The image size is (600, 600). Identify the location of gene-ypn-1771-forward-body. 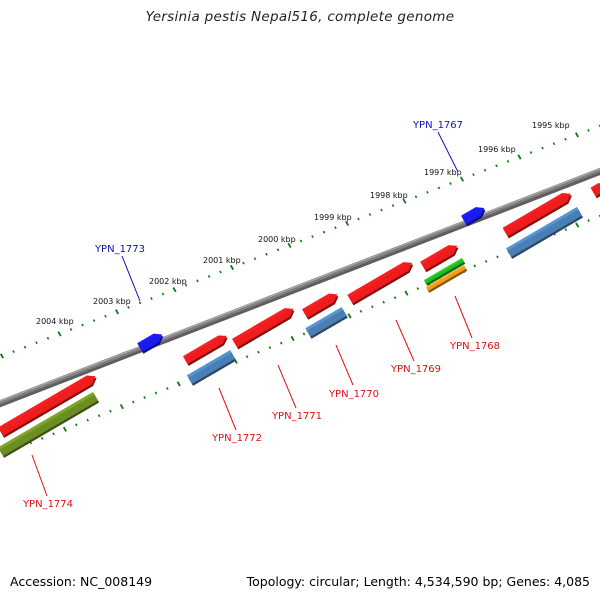
(263, 328).